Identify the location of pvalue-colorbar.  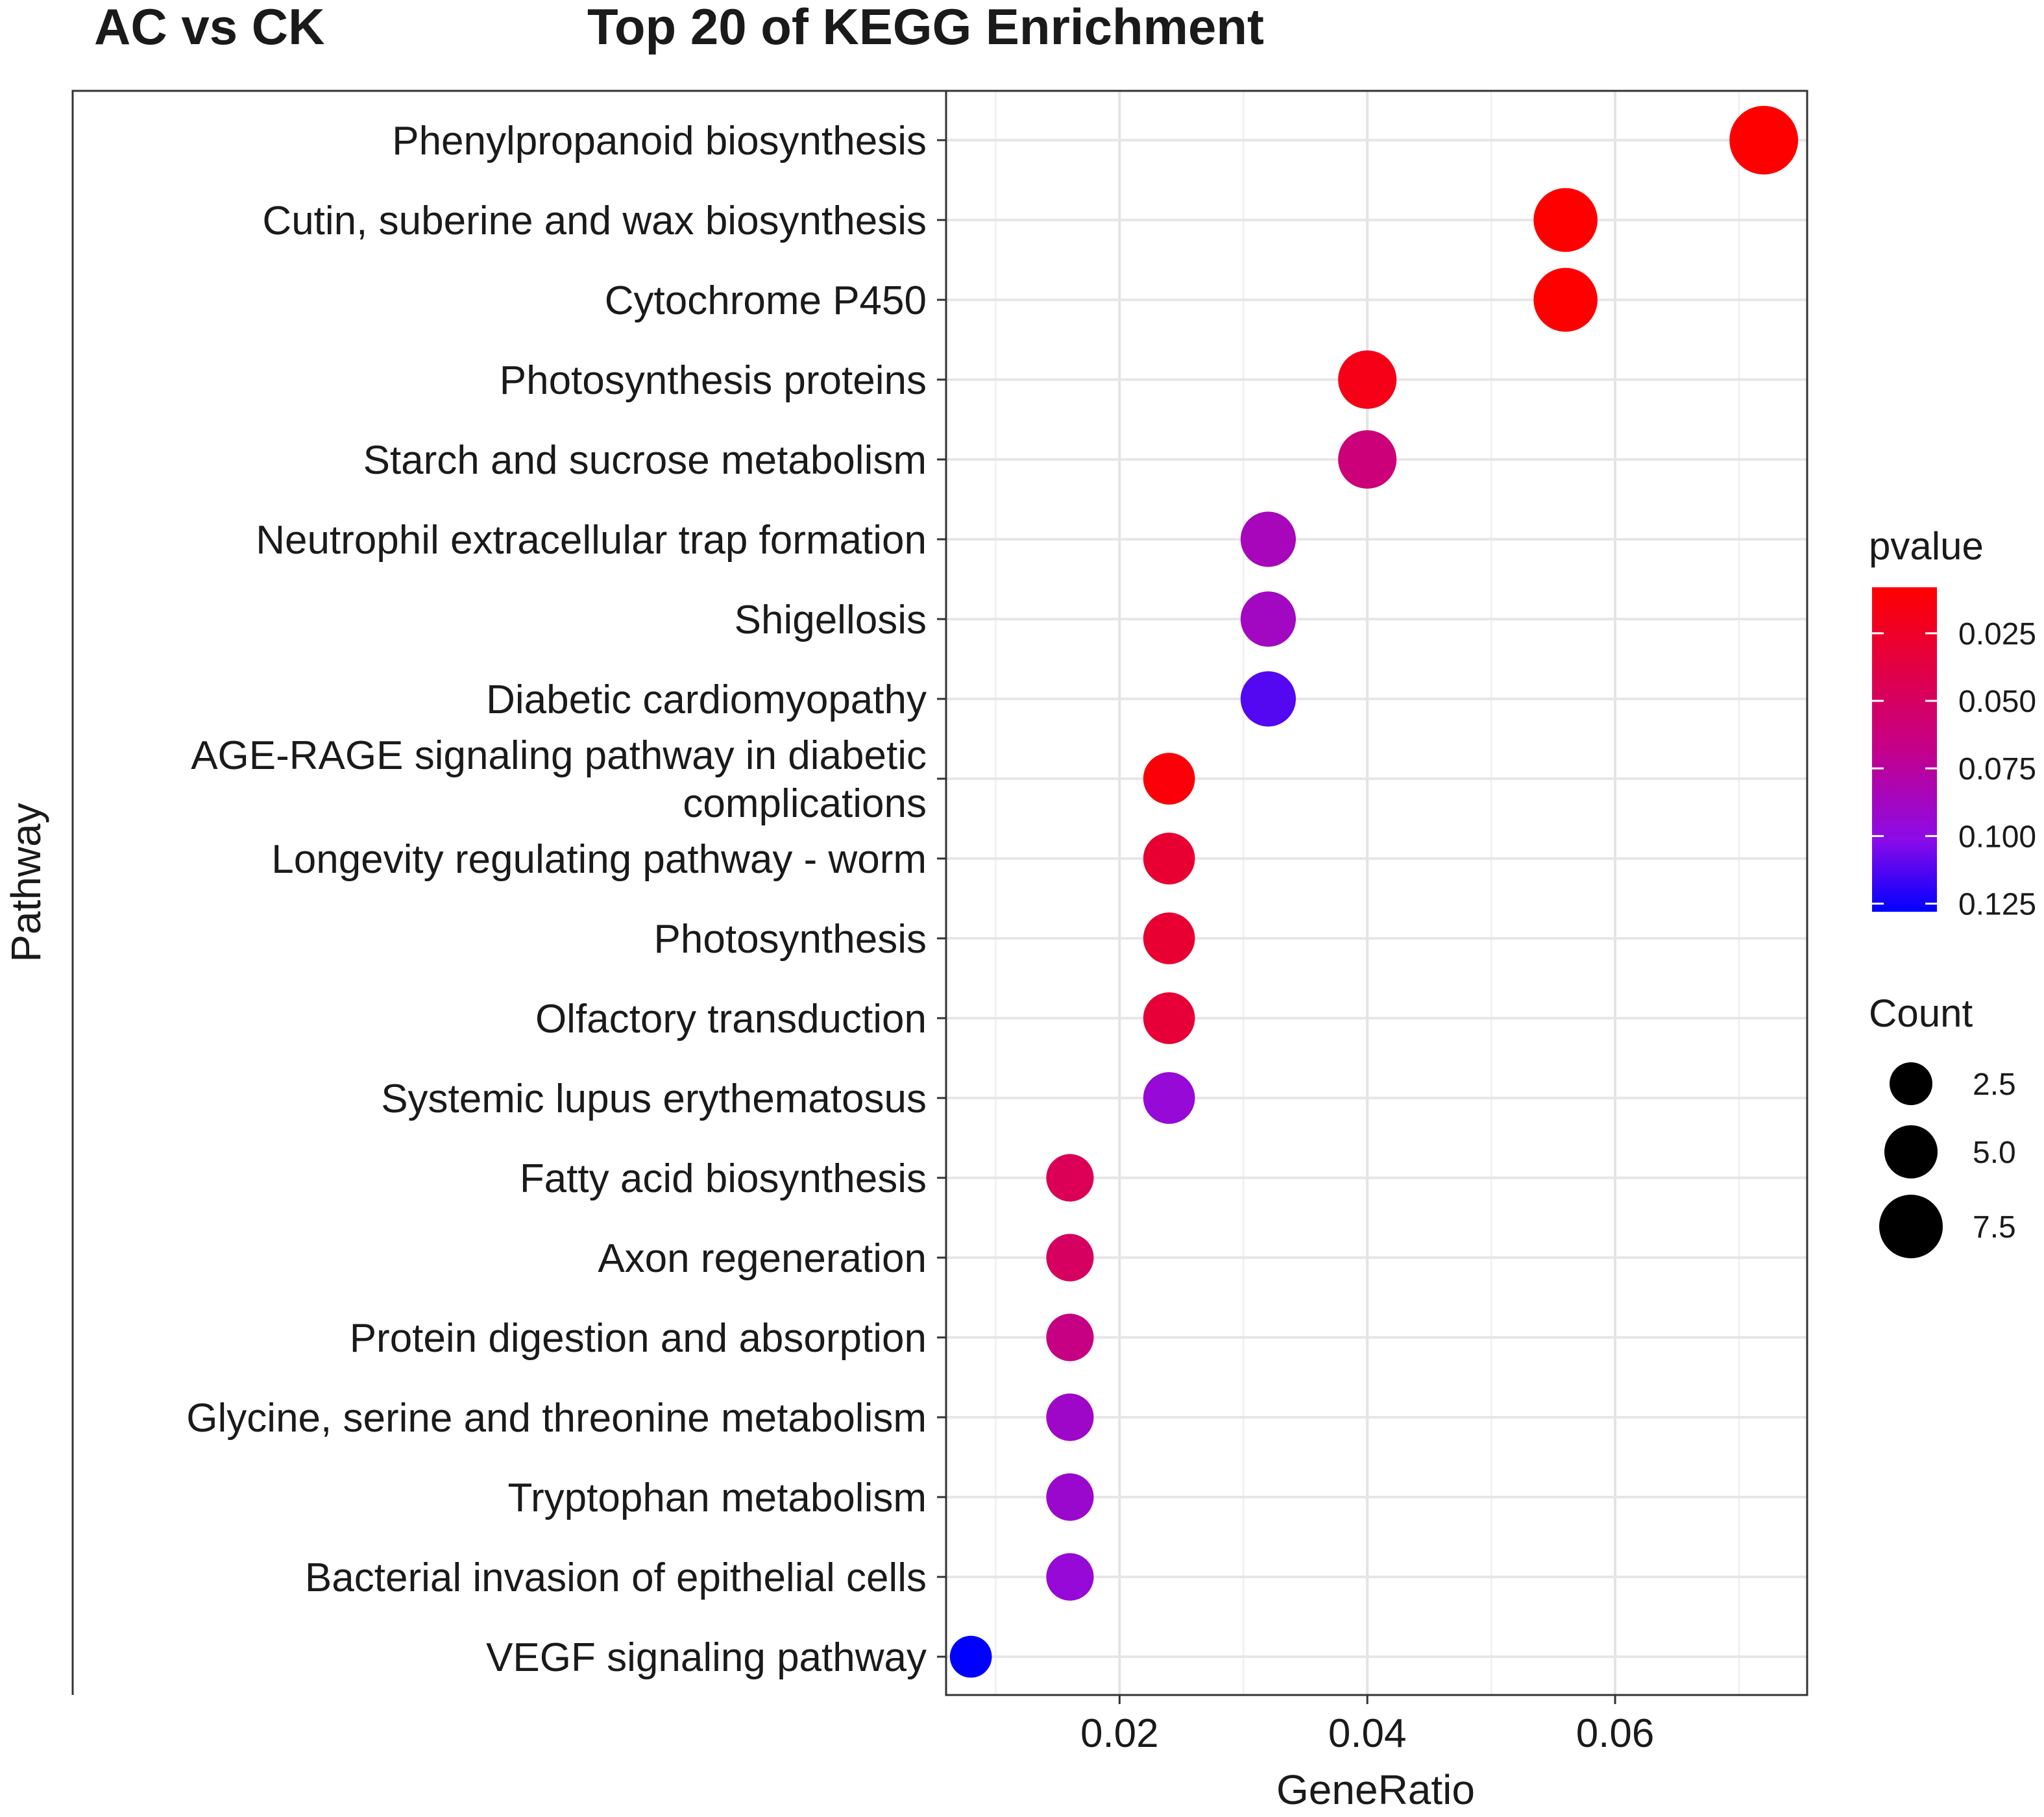
(1904, 749).